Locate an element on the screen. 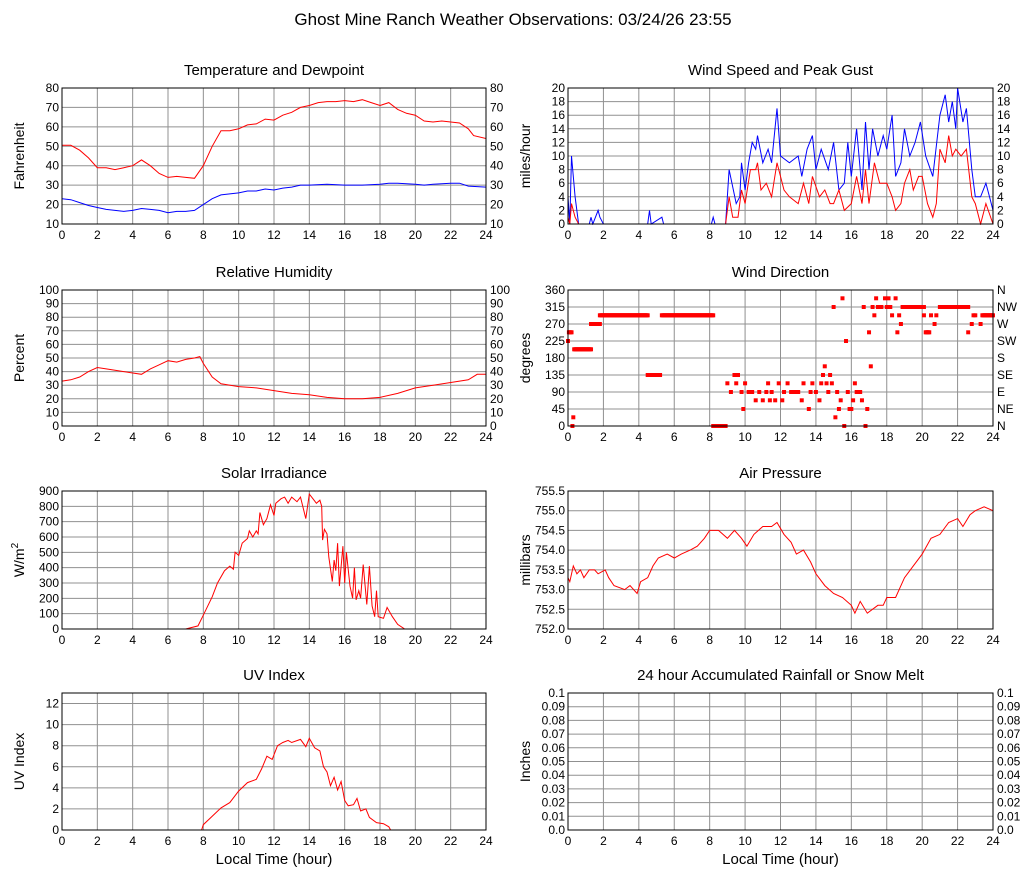 Image resolution: width=1027 pixels, height=883 pixels. y-tick-label-right: SE is located at coordinates (1005, 375).